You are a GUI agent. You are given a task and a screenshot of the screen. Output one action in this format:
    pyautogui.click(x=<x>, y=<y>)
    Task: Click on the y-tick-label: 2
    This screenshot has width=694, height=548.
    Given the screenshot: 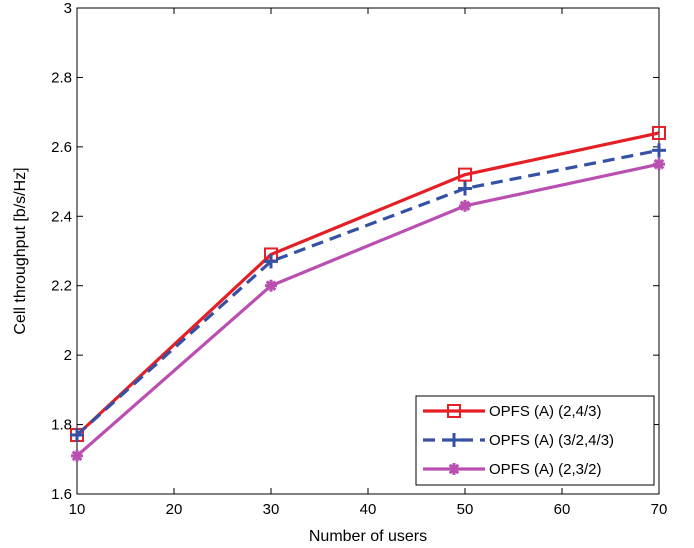 What is the action you would take?
    pyautogui.click(x=68, y=355)
    